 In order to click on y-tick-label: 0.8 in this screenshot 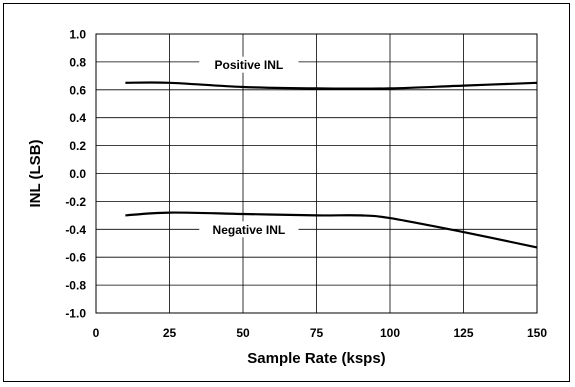, I will do `click(77, 62)`.